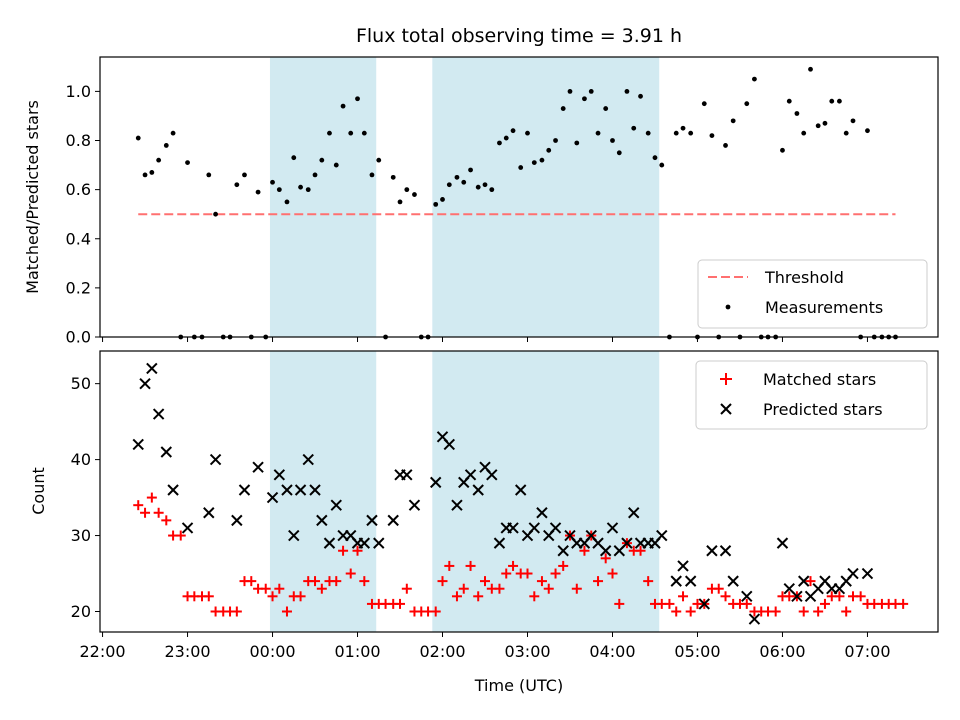 This screenshot has width=960, height=720. I want to click on y-tick-label: 30, so click(81, 535).